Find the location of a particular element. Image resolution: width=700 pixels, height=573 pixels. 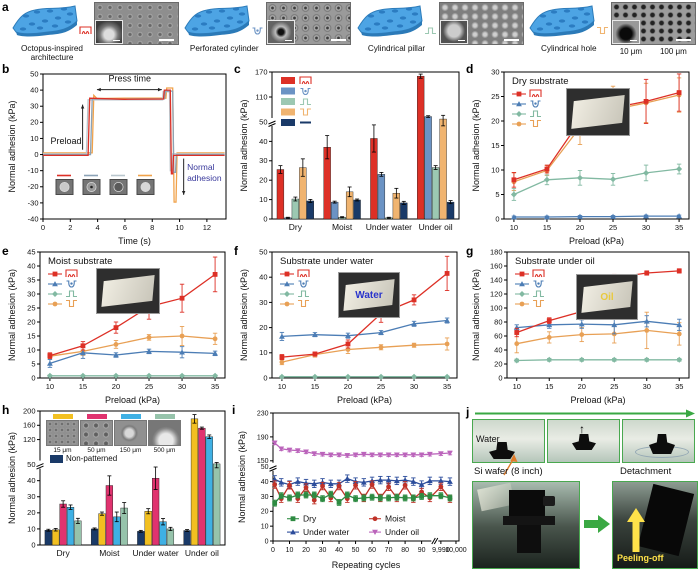

architecture-label: Octopus-inspired architecture is located at coordinates (52, 53).